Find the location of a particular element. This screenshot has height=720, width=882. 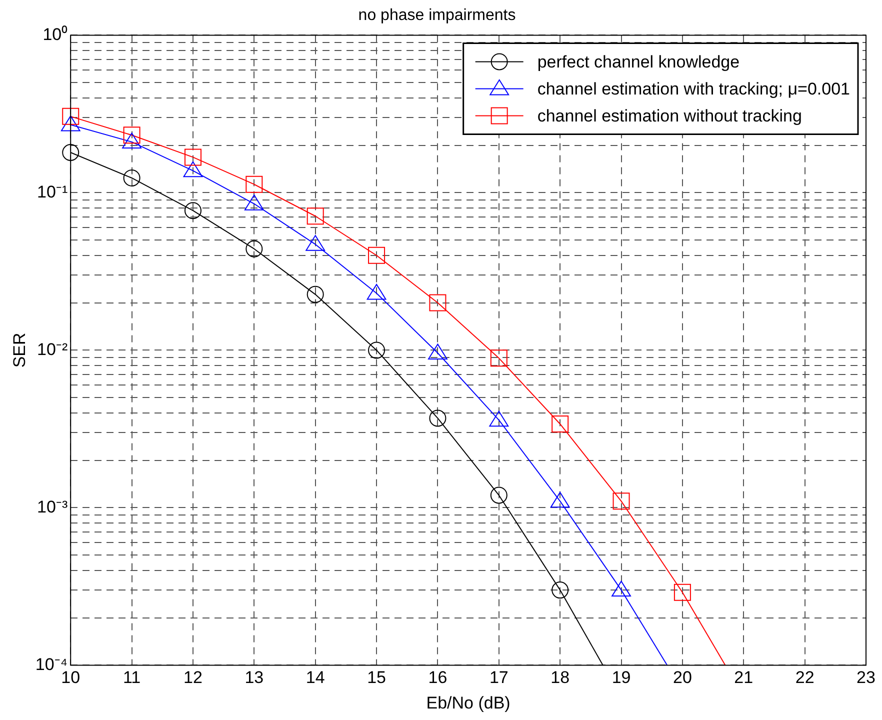

x-tick-label: 13 is located at coordinates (254, 678).